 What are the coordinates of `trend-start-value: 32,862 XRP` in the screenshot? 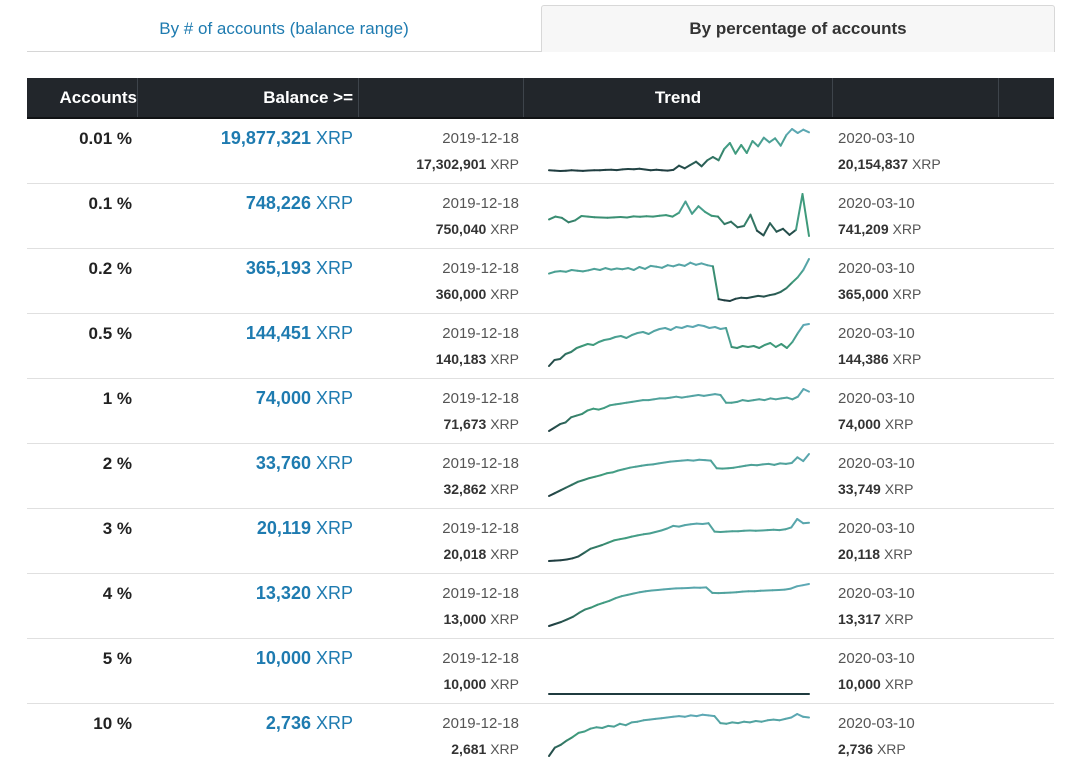 It's located at (443, 489).